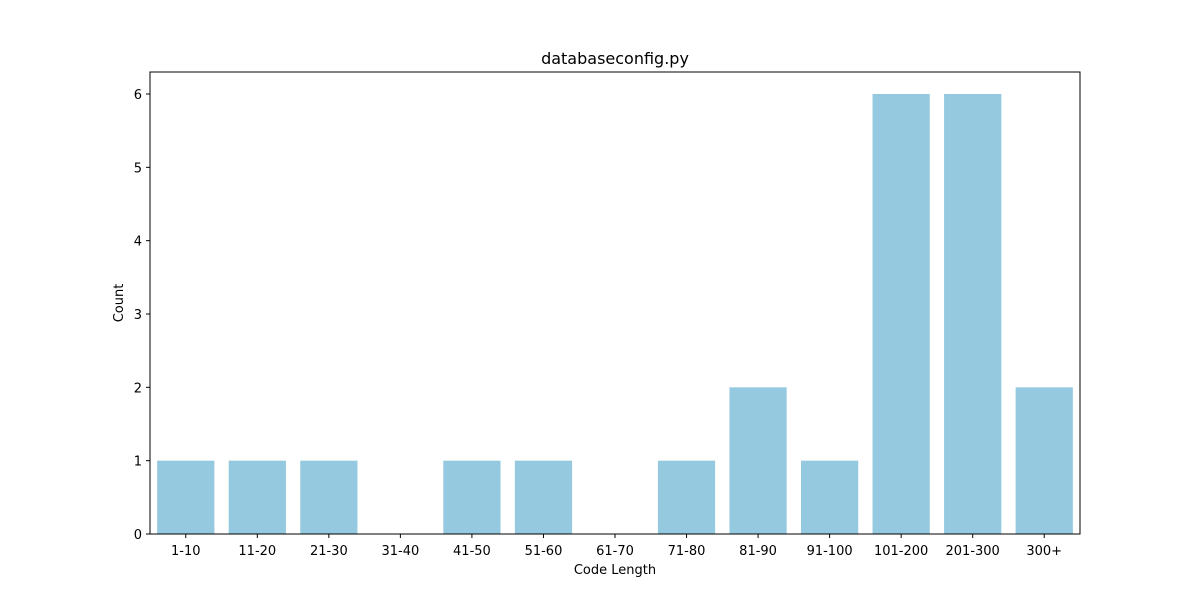 The width and height of the screenshot is (1200, 600). Describe the element at coordinates (257, 551) in the screenshot. I see `x-tick-label: 11-20` at that location.